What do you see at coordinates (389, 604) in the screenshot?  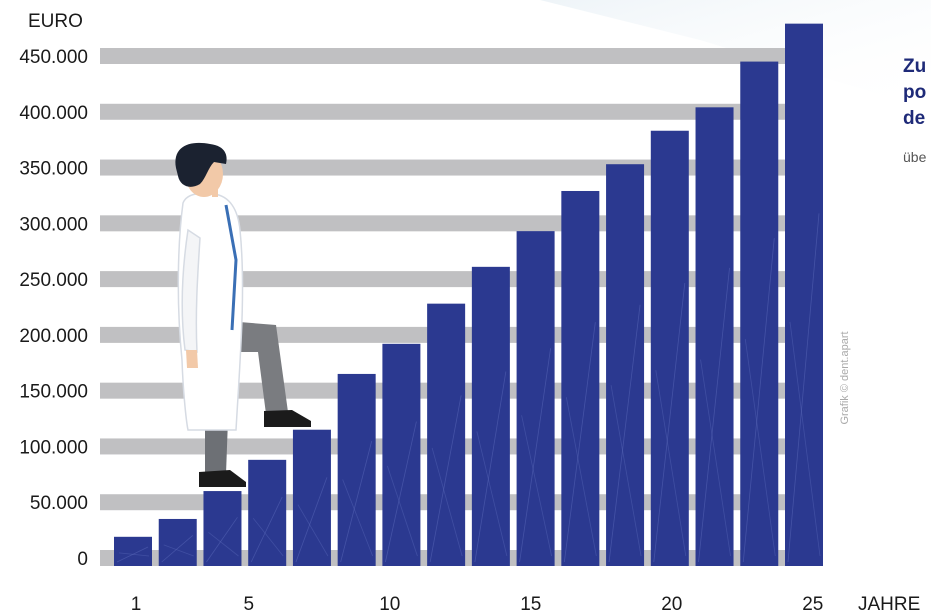 I see `x-tick-label: 10` at bounding box center [389, 604].